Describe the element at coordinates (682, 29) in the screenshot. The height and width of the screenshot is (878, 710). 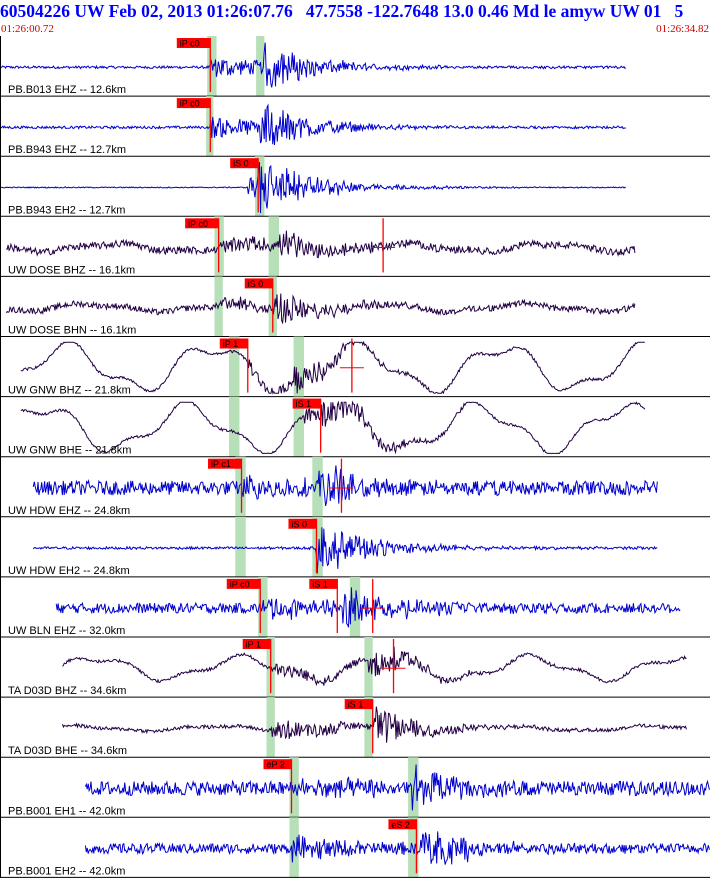
I see `end-time-label: 01:26:34.82` at that location.